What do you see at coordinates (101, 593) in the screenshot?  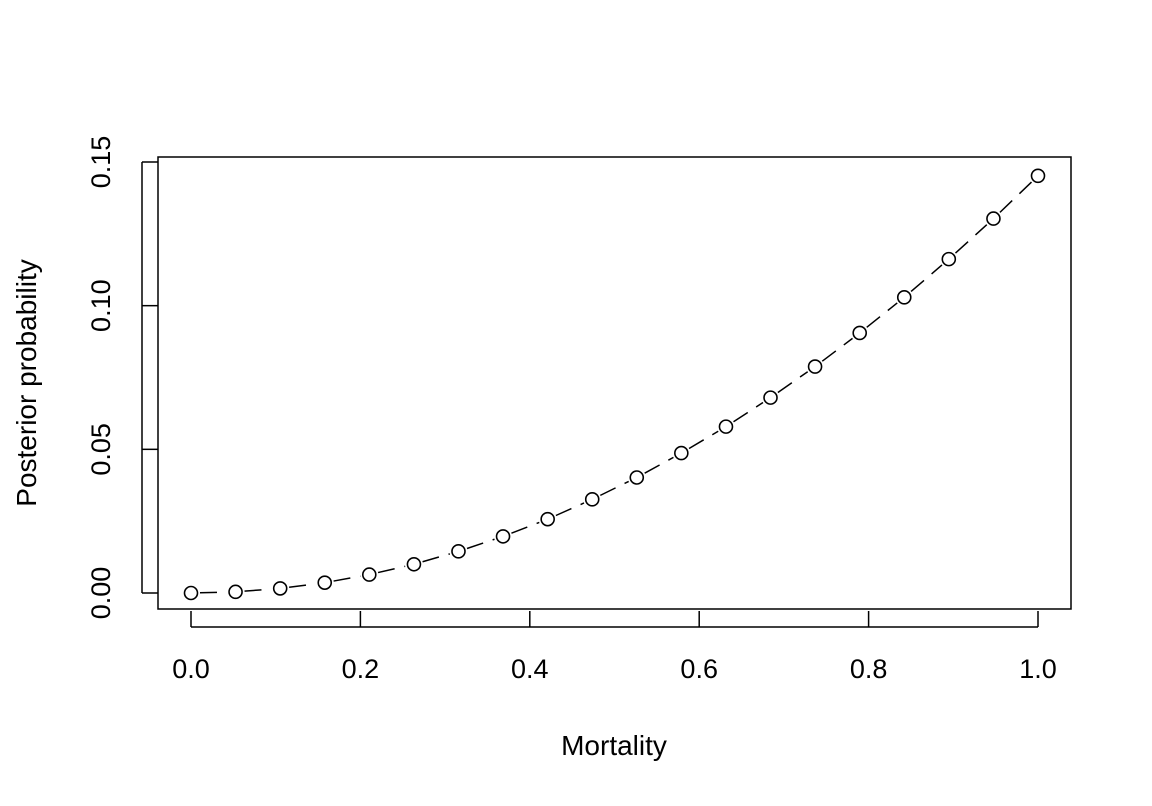 I see `y-tick-label: 0.00` at bounding box center [101, 593].